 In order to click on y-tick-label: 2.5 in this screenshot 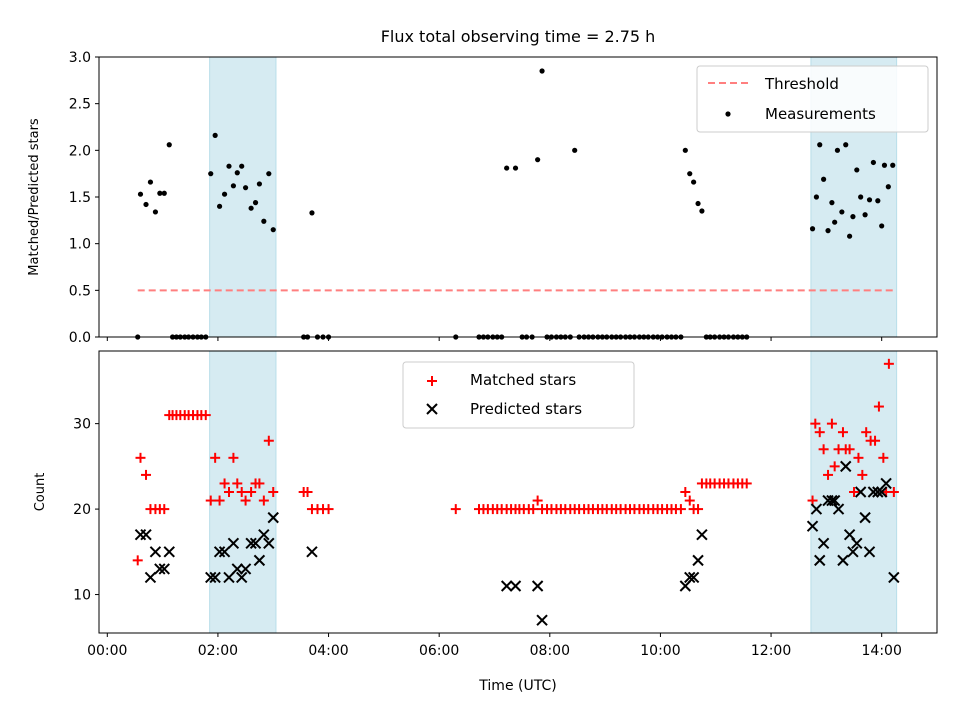, I will do `click(80, 105)`.